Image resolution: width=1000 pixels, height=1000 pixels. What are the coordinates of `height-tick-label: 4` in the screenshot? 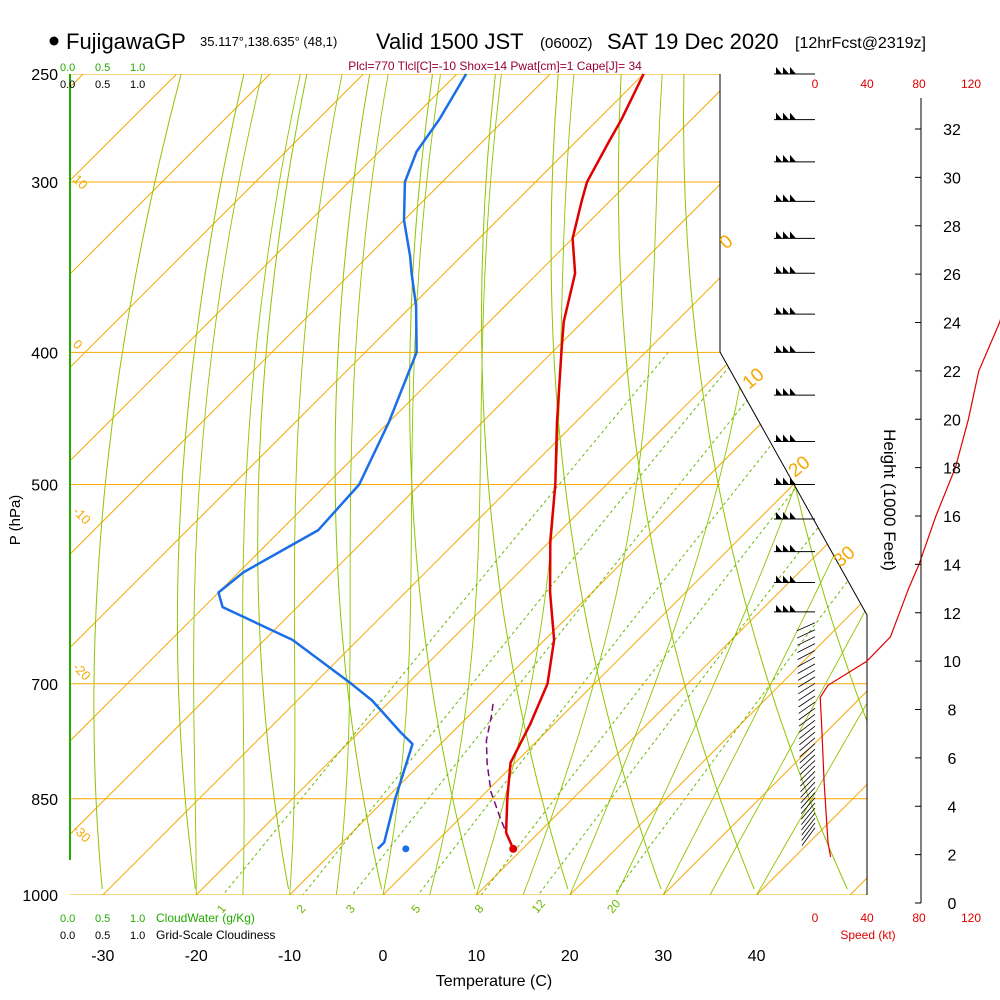 It's located at (952, 807).